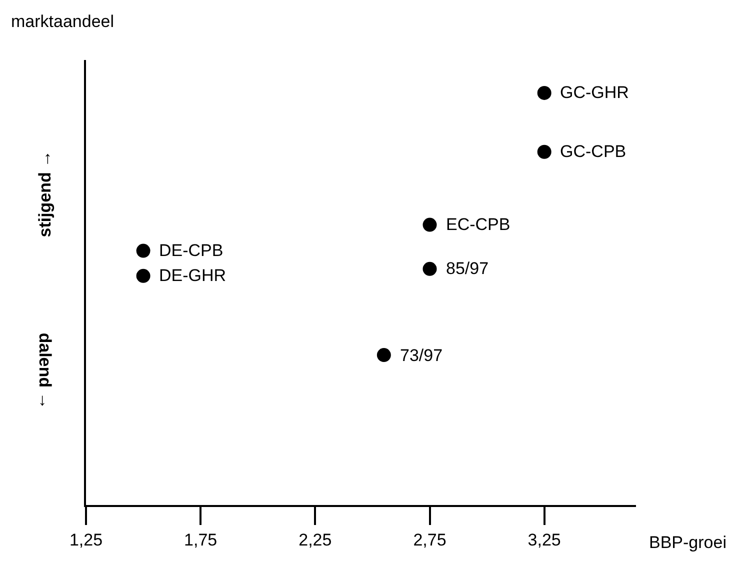  Describe the element at coordinates (191, 250) in the screenshot. I see `annotation: DE-CPB` at that location.